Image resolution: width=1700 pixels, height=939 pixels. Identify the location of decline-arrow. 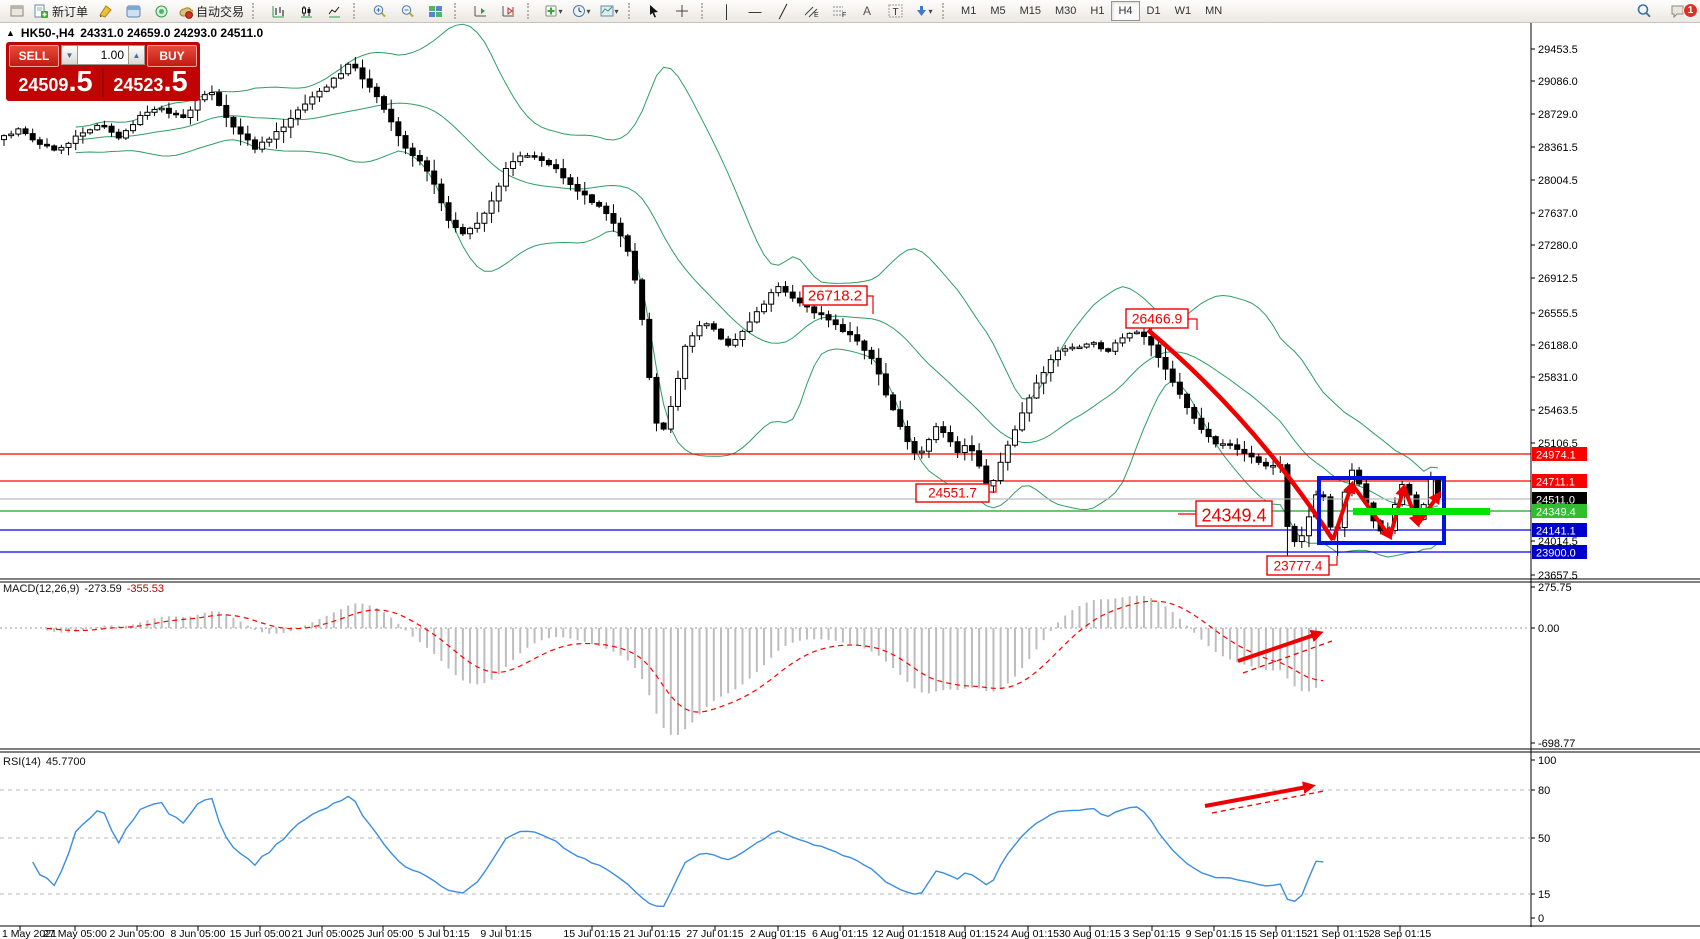
(1240, 435).